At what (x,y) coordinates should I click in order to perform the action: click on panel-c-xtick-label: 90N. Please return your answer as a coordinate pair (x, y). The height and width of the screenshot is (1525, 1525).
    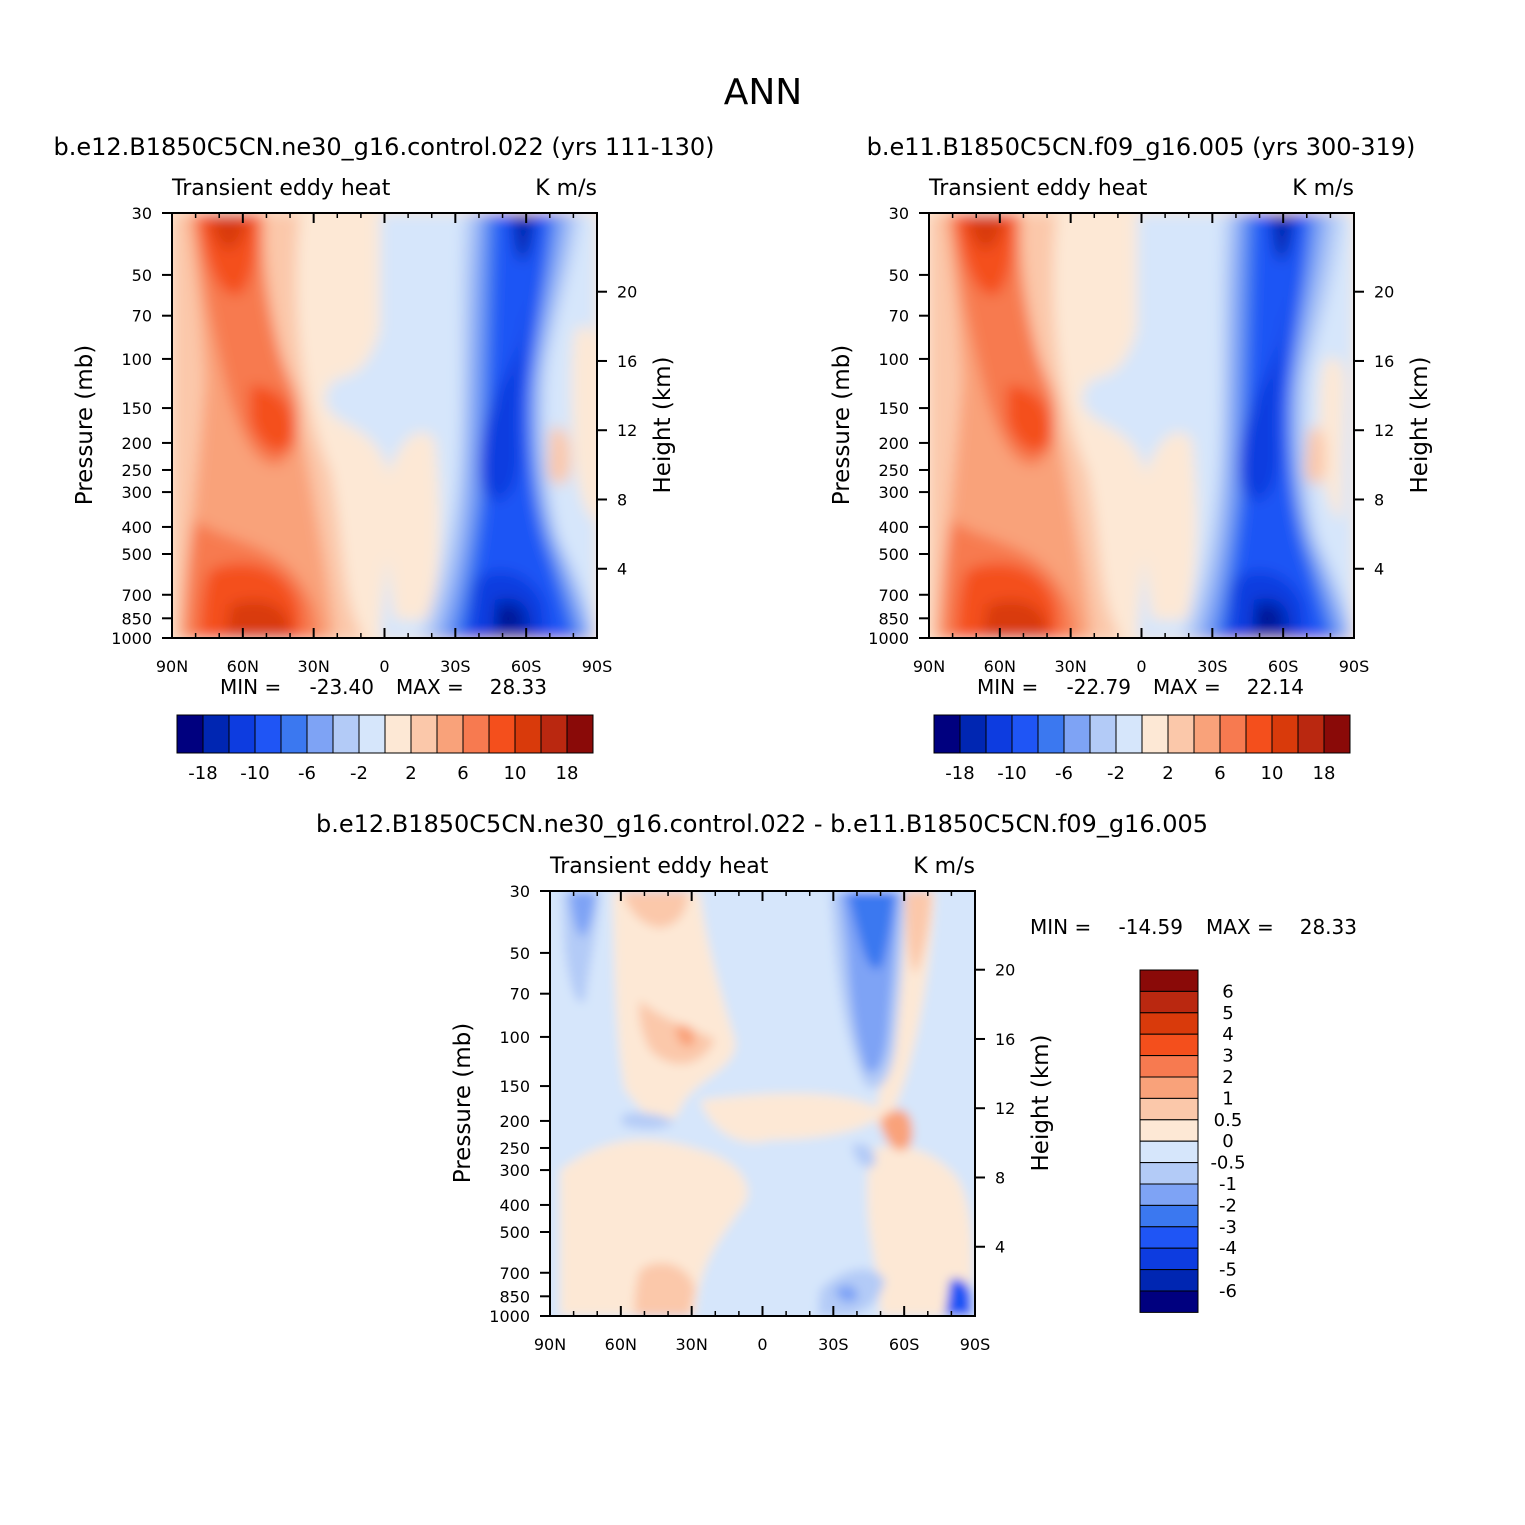
    Looking at the image, I should click on (550, 1344).